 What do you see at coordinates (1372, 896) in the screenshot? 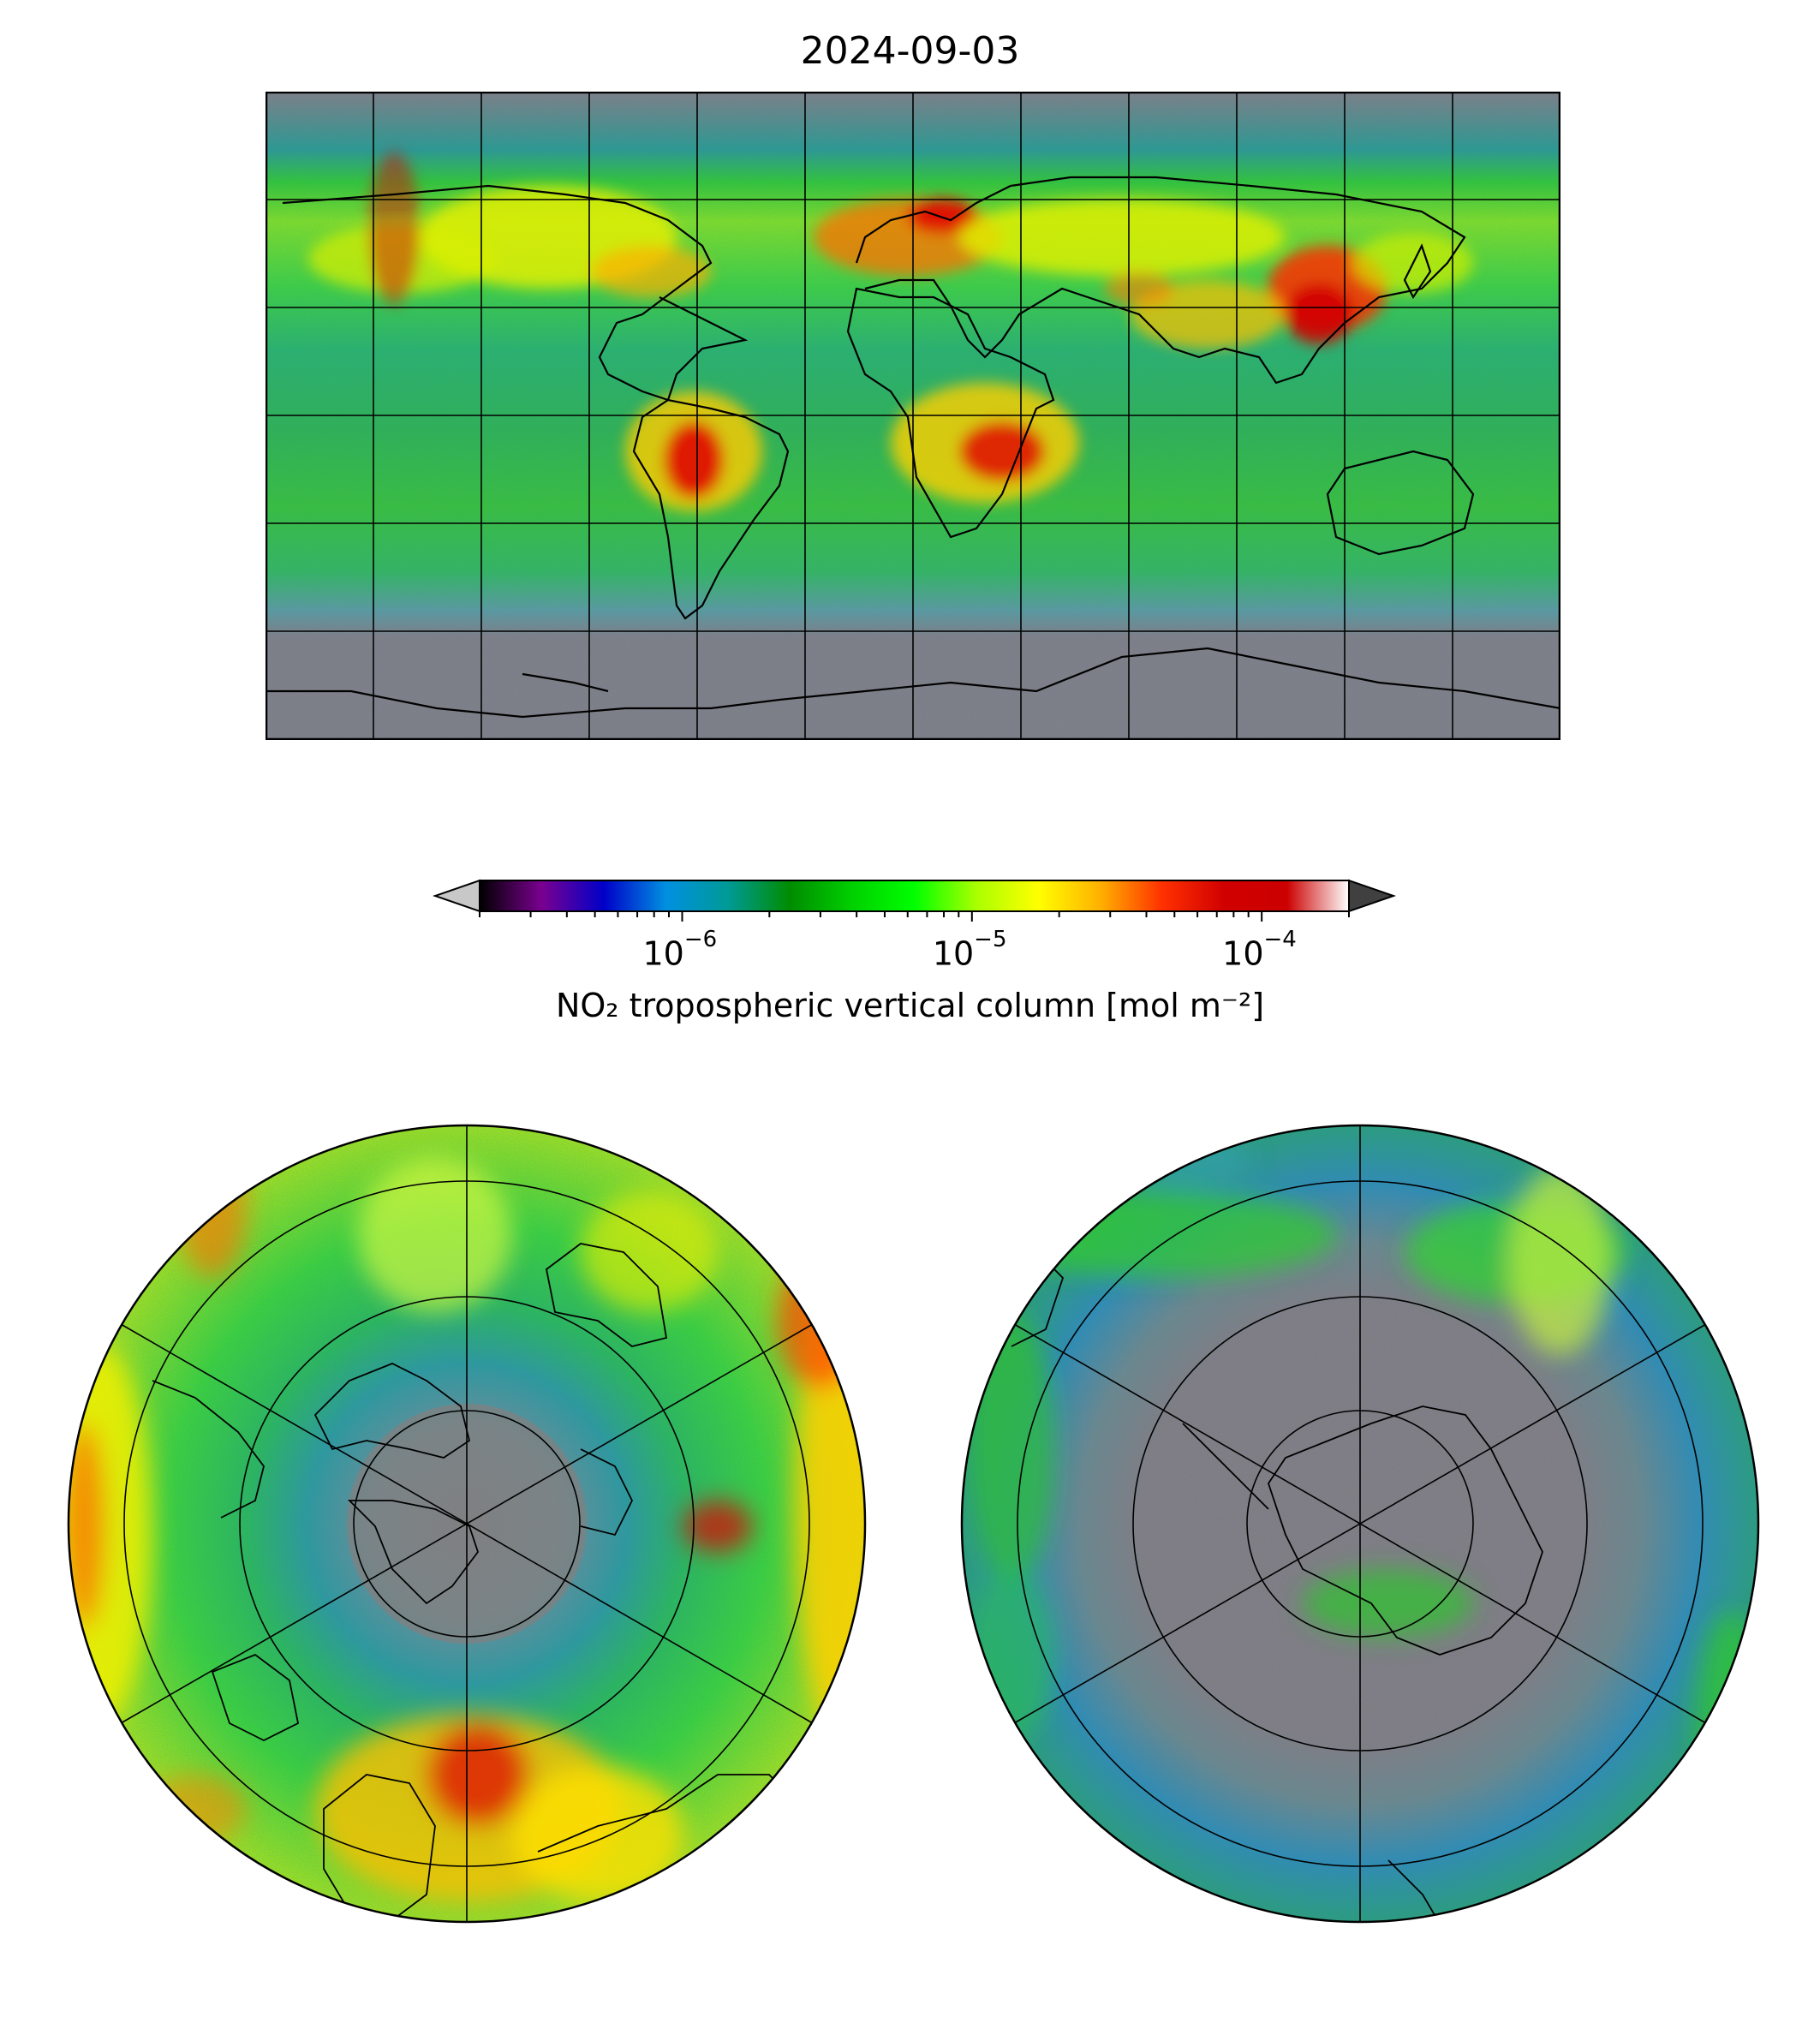
I see `colorbar-over-extend` at bounding box center [1372, 896].